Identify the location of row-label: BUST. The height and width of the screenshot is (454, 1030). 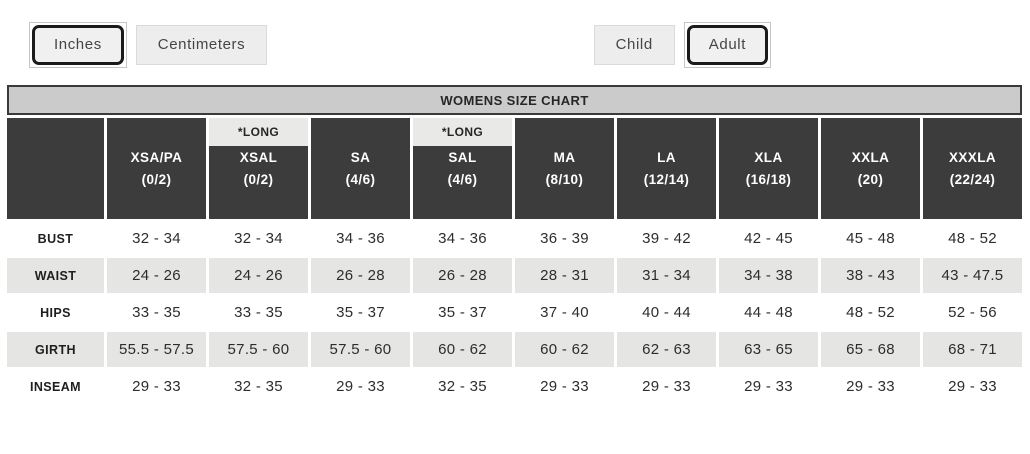
(55, 238).